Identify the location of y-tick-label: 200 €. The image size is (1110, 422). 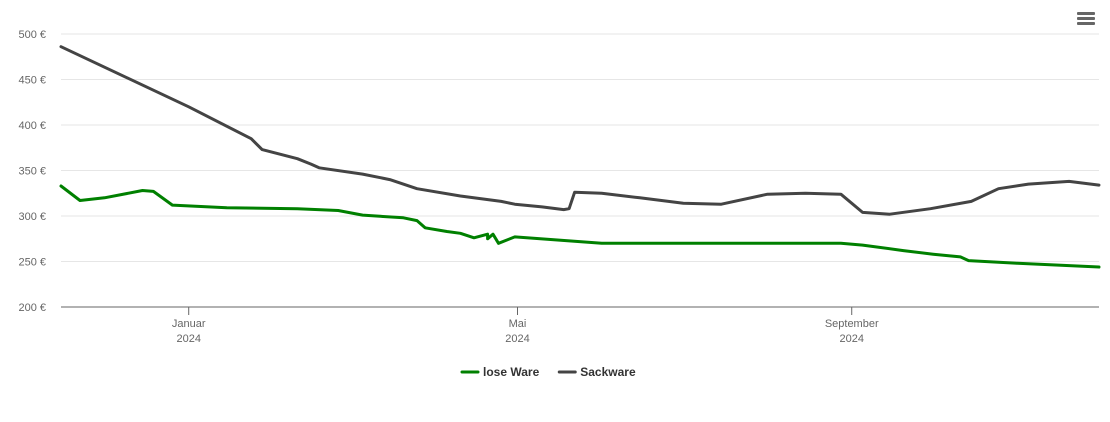
(32, 308).